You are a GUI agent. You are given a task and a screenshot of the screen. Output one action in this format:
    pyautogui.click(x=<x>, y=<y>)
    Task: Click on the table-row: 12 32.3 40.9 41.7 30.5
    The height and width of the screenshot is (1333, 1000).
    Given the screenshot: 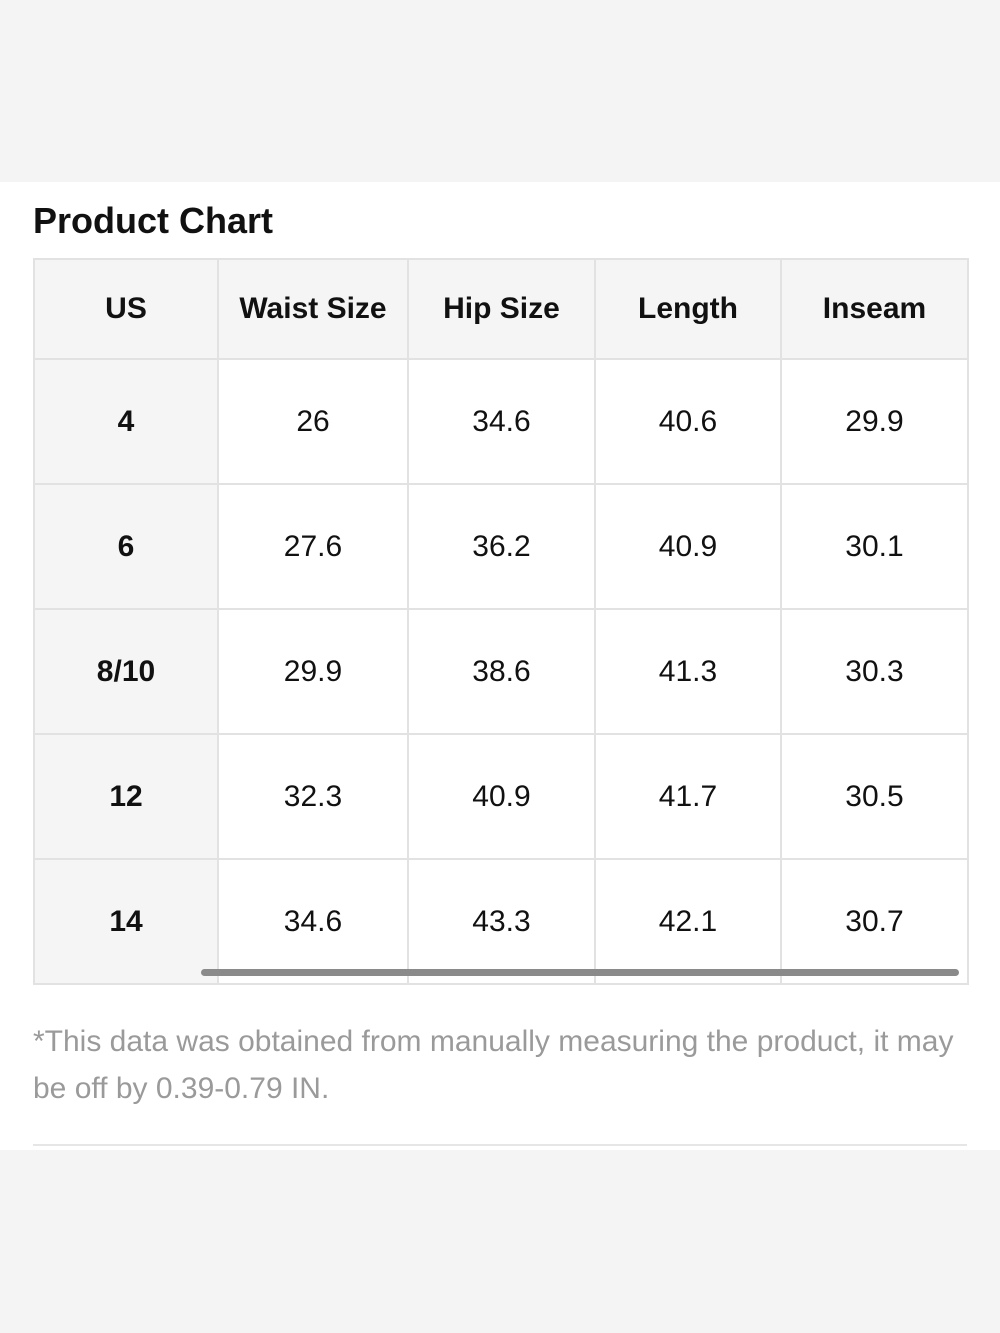 What is the action you would take?
    pyautogui.click(x=501, y=796)
    